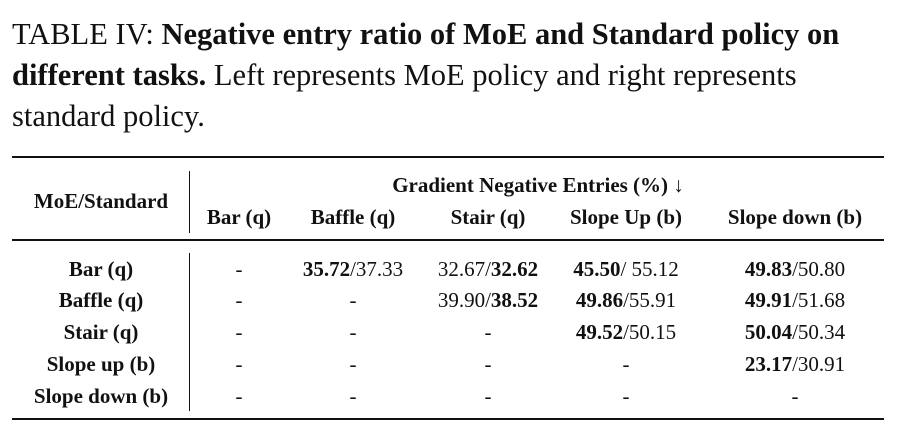  I want to click on table-cell: 45.50/ 55.12, so click(626, 269).